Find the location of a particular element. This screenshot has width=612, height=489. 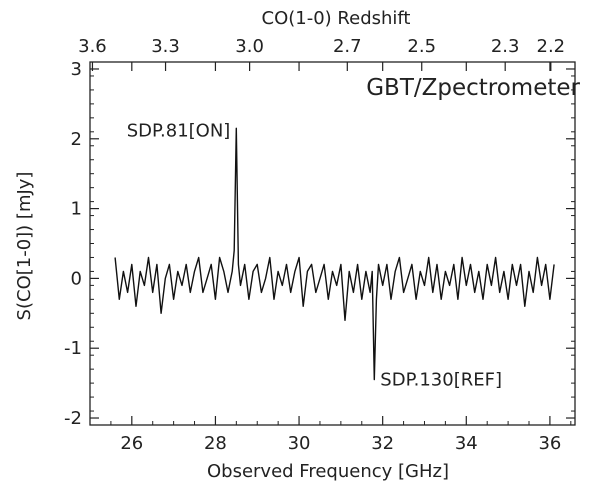

x-tick-label: 34 is located at coordinates (466, 443).